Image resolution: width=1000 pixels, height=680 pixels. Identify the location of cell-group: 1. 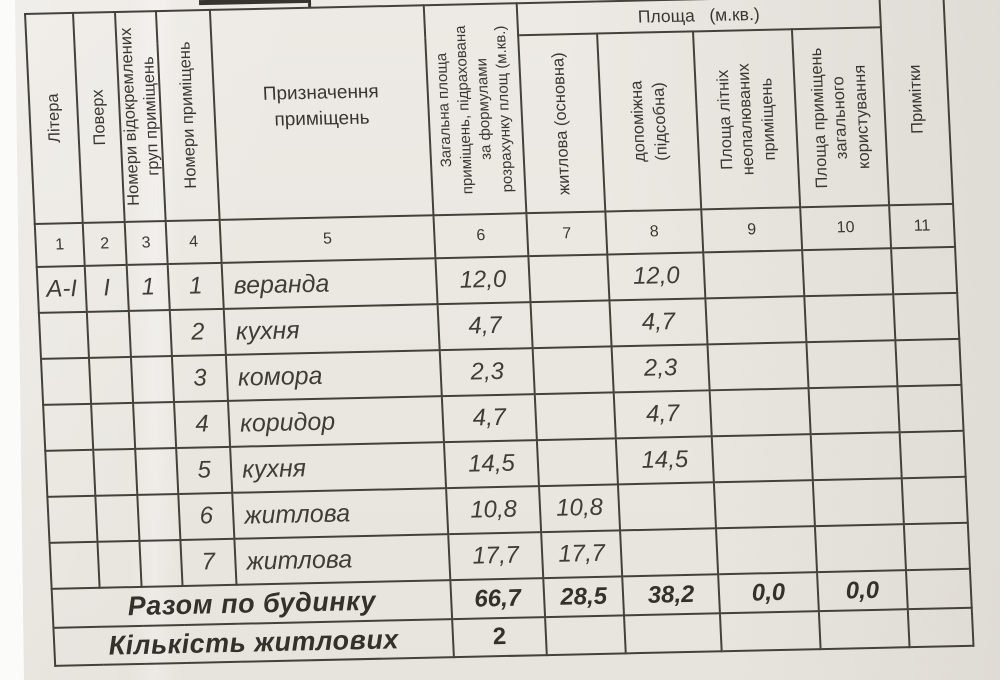
(148, 287).